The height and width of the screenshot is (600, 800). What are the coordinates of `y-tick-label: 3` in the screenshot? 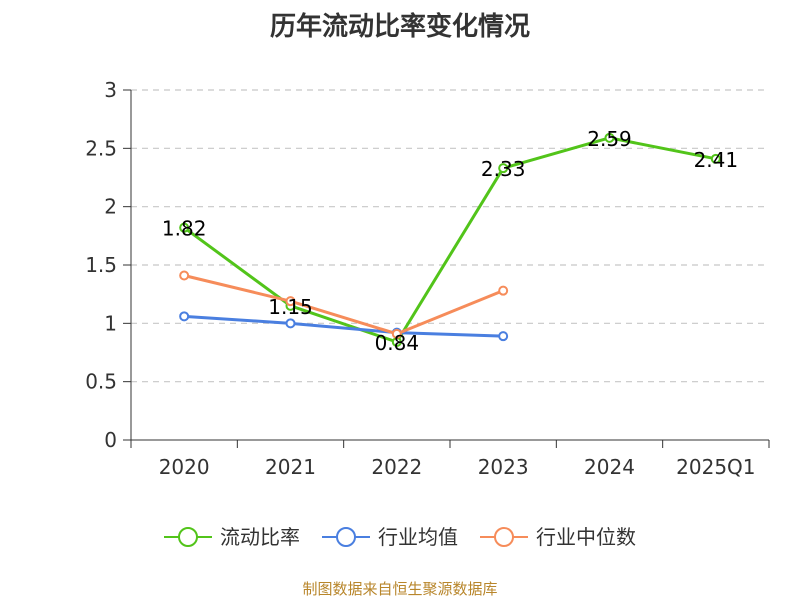 It's located at (110, 90).